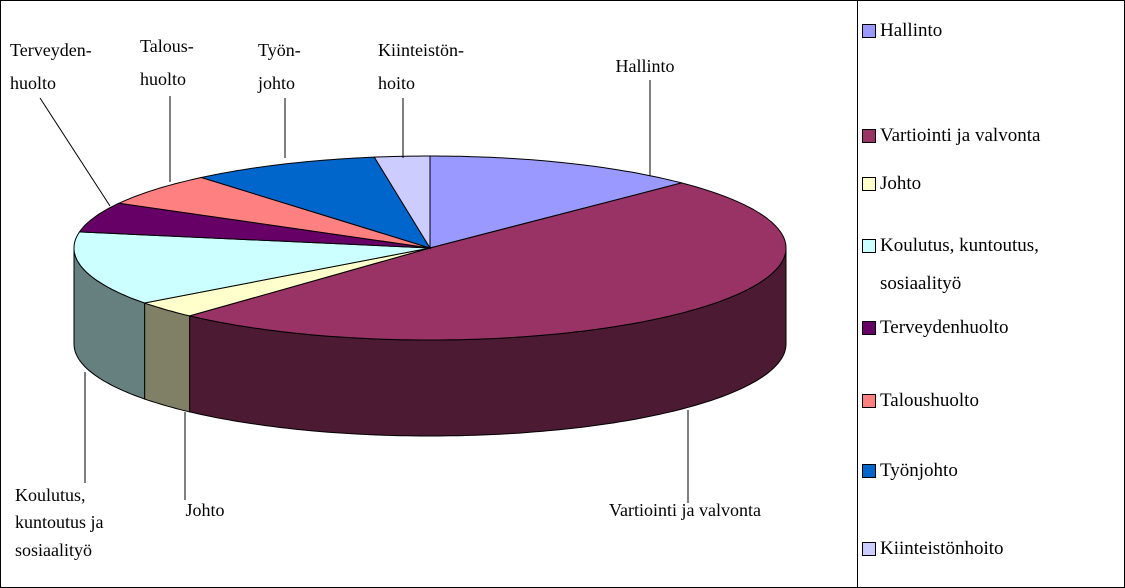  Describe the element at coordinates (942, 548) in the screenshot. I see `legend-label: Kiinteistönhoito` at that location.